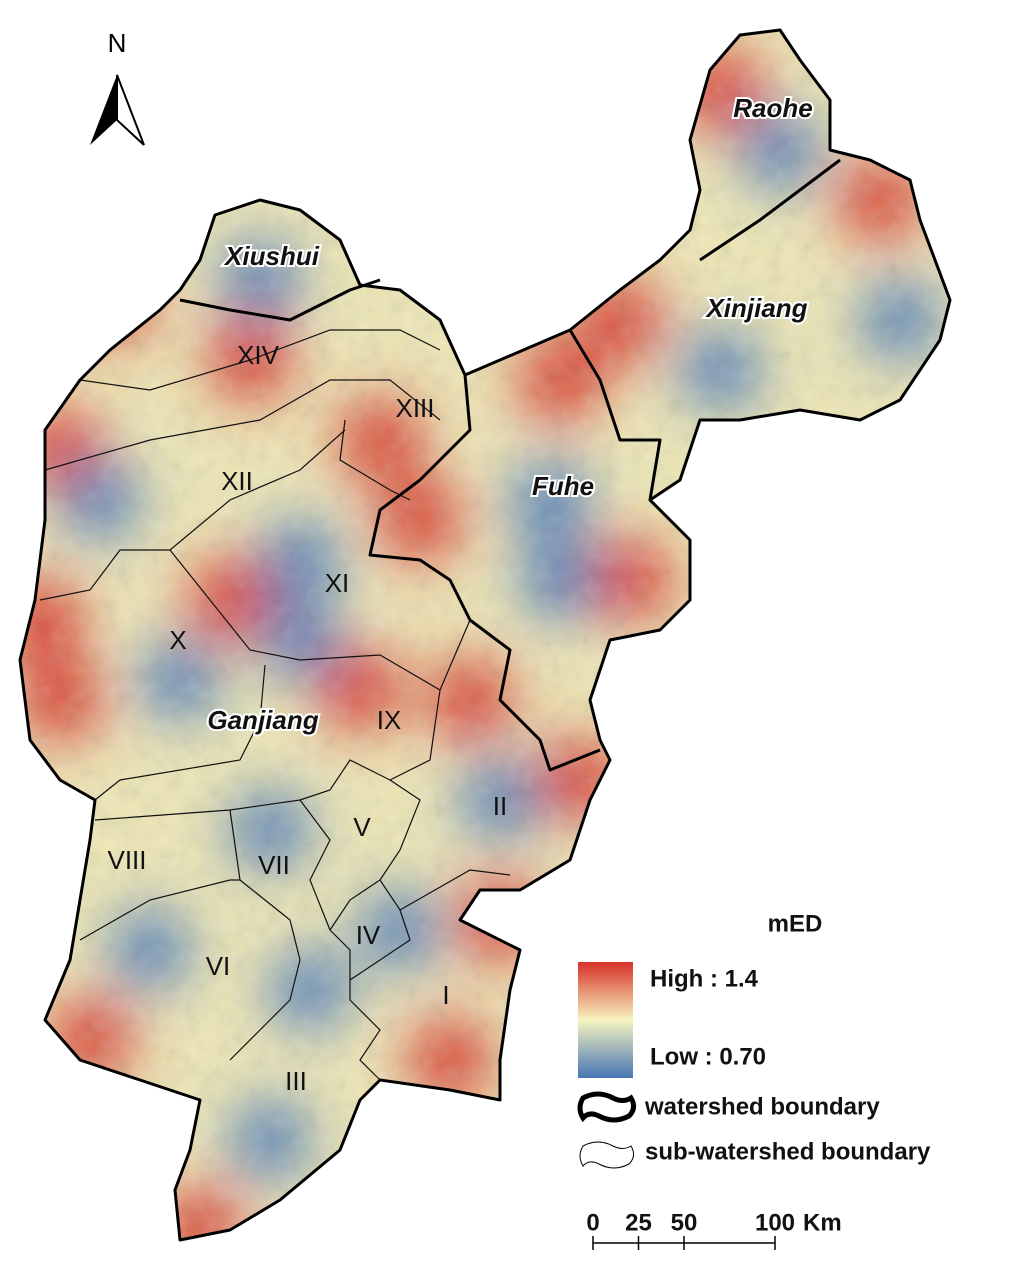 Image resolution: width=1024 pixels, height=1277 pixels. I want to click on legend-title: mED, so click(795, 923).